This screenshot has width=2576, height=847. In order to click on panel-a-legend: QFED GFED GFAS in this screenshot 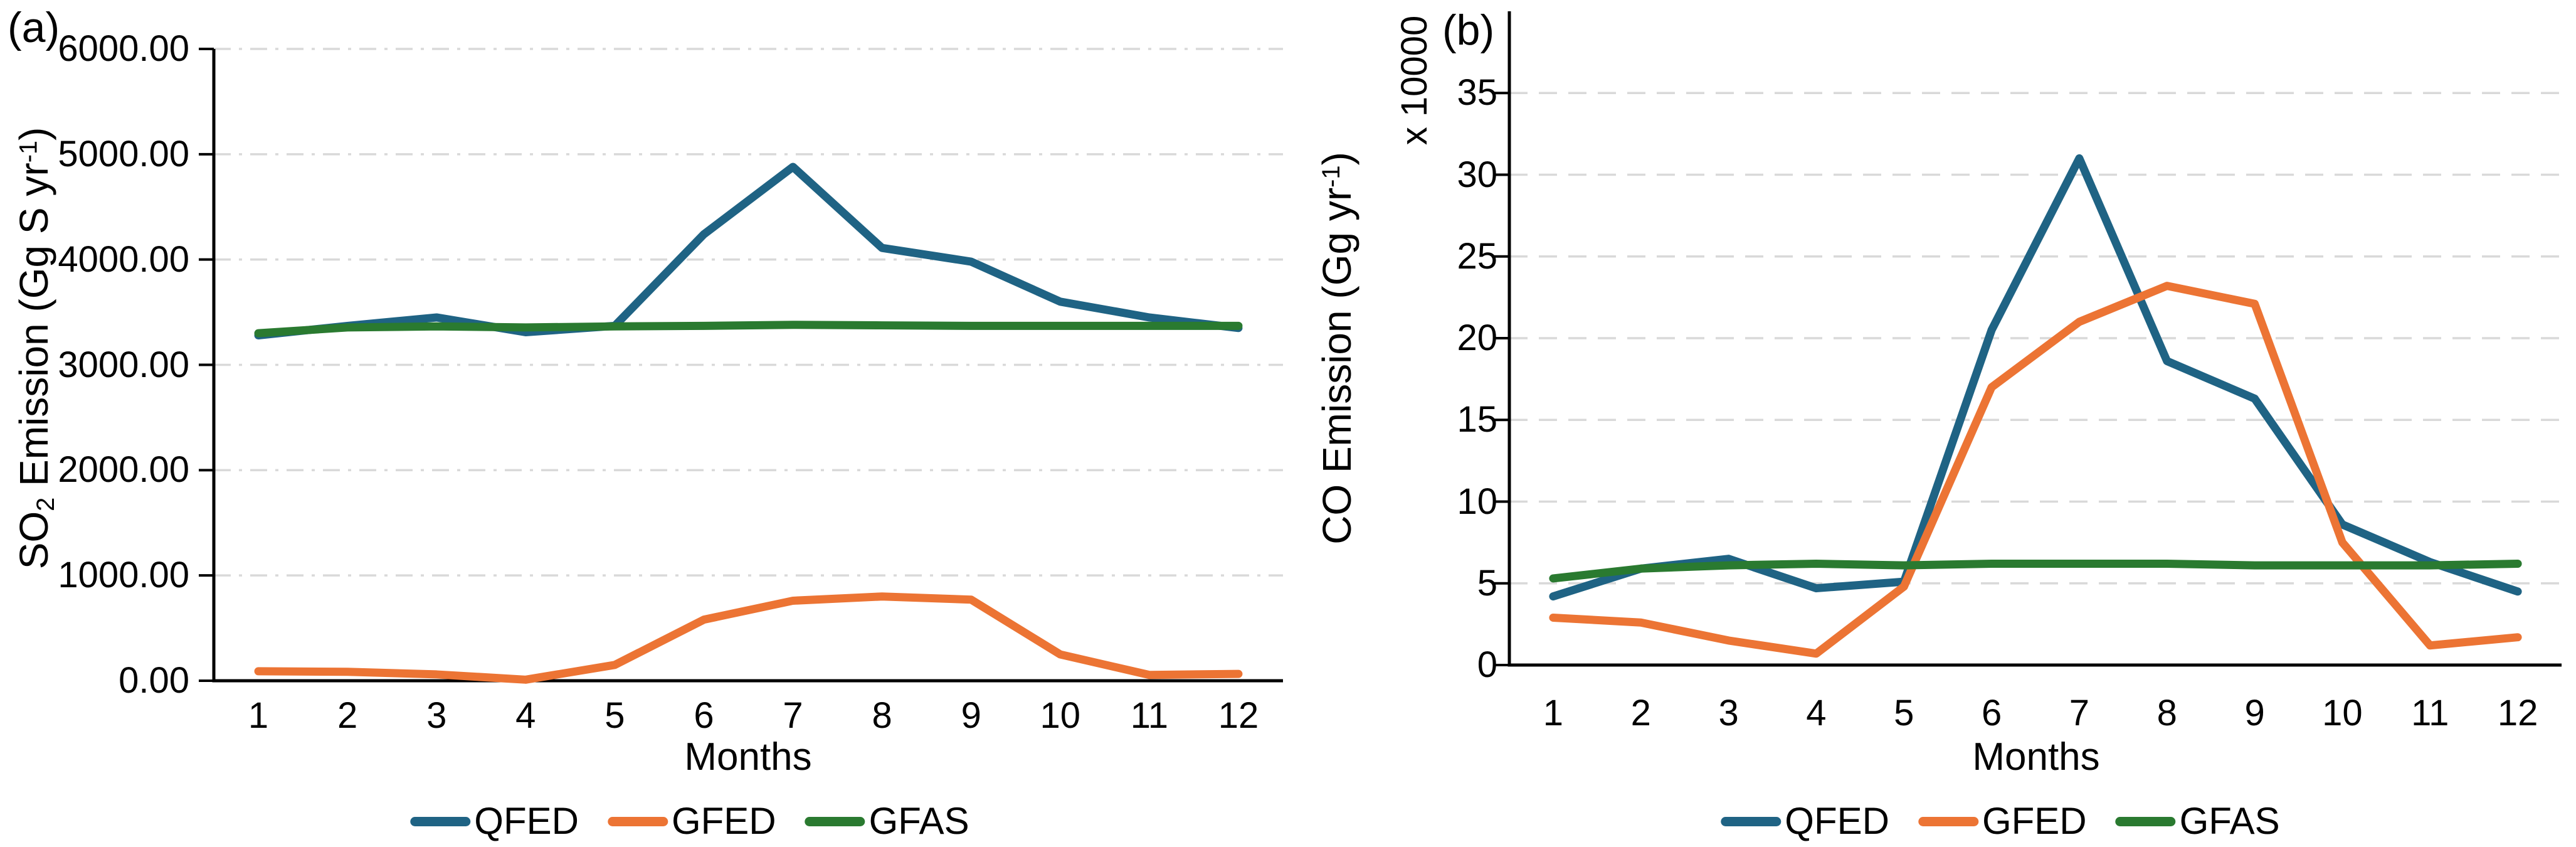, I will do `click(690, 821)`.